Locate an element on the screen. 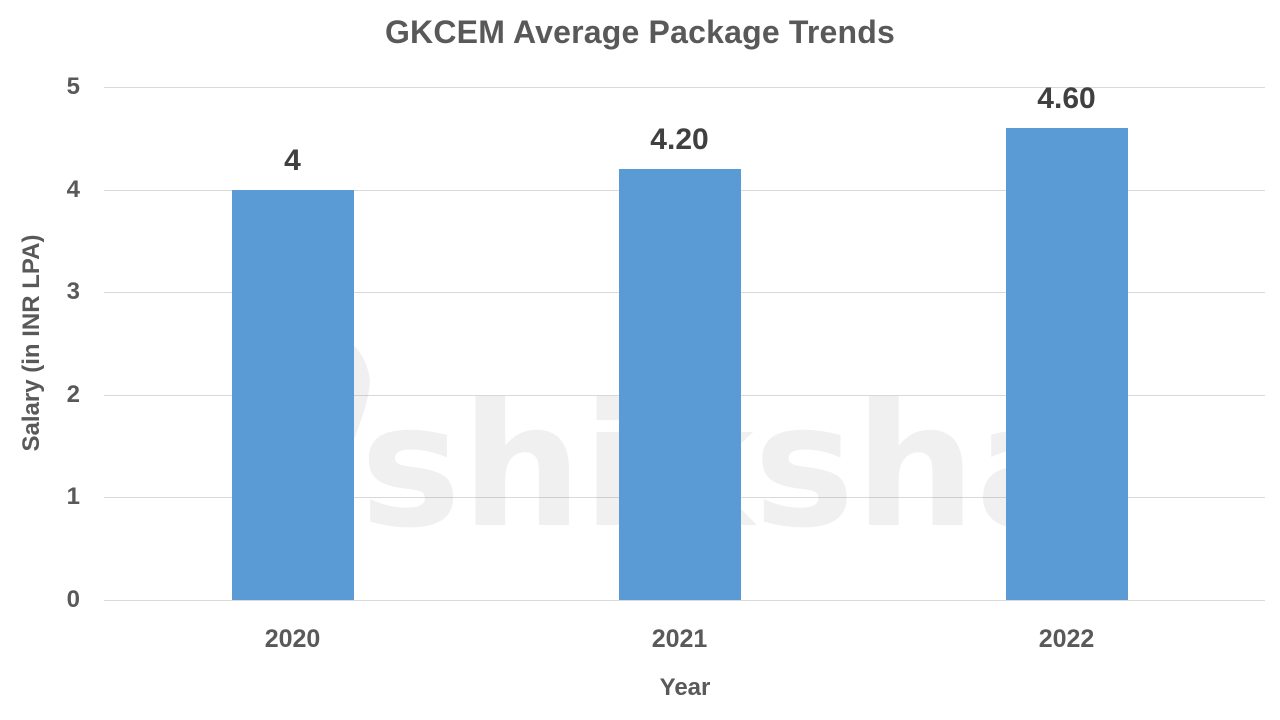 This screenshot has width=1280, height=720. x-axis-label: Year is located at coordinates (685, 687).